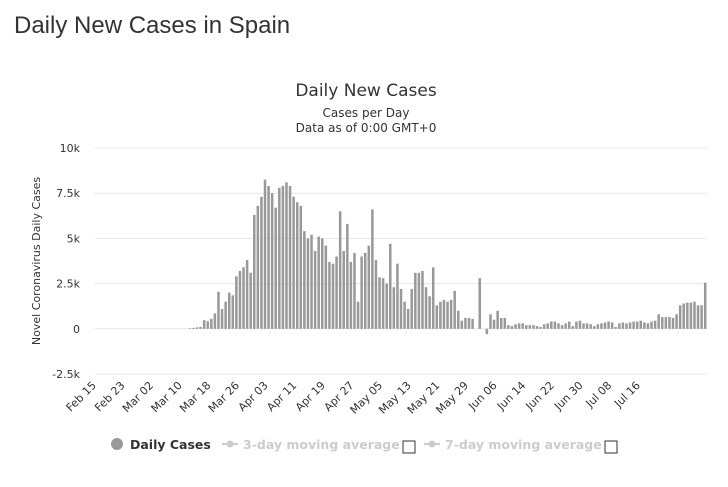 This screenshot has width=728, height=487. What do you see at coordinates (311, 444) in the screenshot?
I see `legend-item-3-day-average: 3-day moving average` at bounding box center [311, 444].